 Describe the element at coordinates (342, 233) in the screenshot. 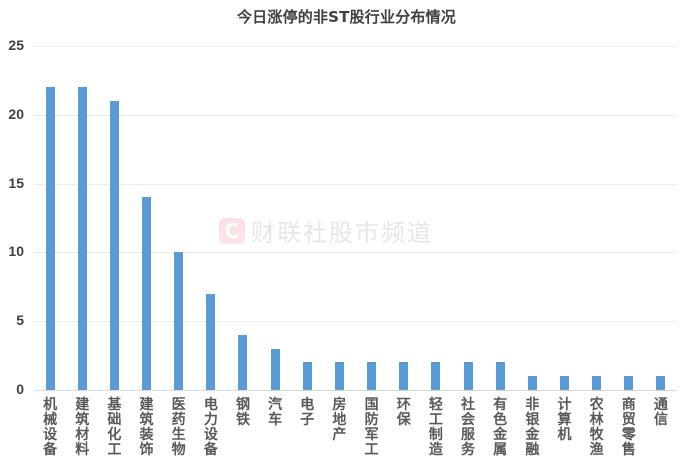

I see `watermark-text: 财联社股市频道` at that location.